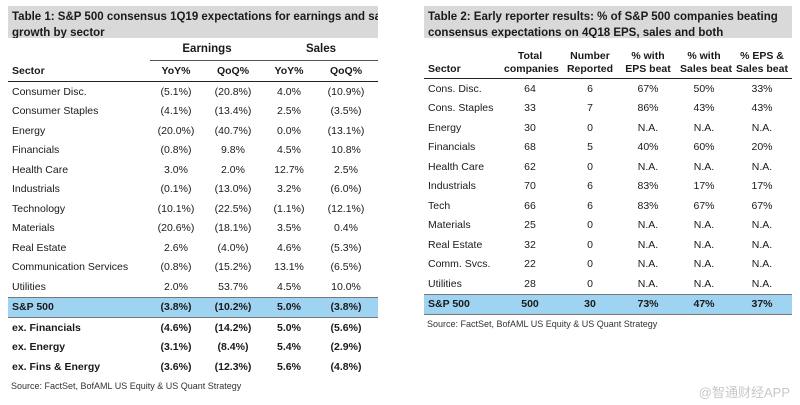 This screenshot has height=405, width=800. What do you see at coordinates (530, 108) in the screenshot?
I see `table-cell: 33` at bounding box center [530, 108].